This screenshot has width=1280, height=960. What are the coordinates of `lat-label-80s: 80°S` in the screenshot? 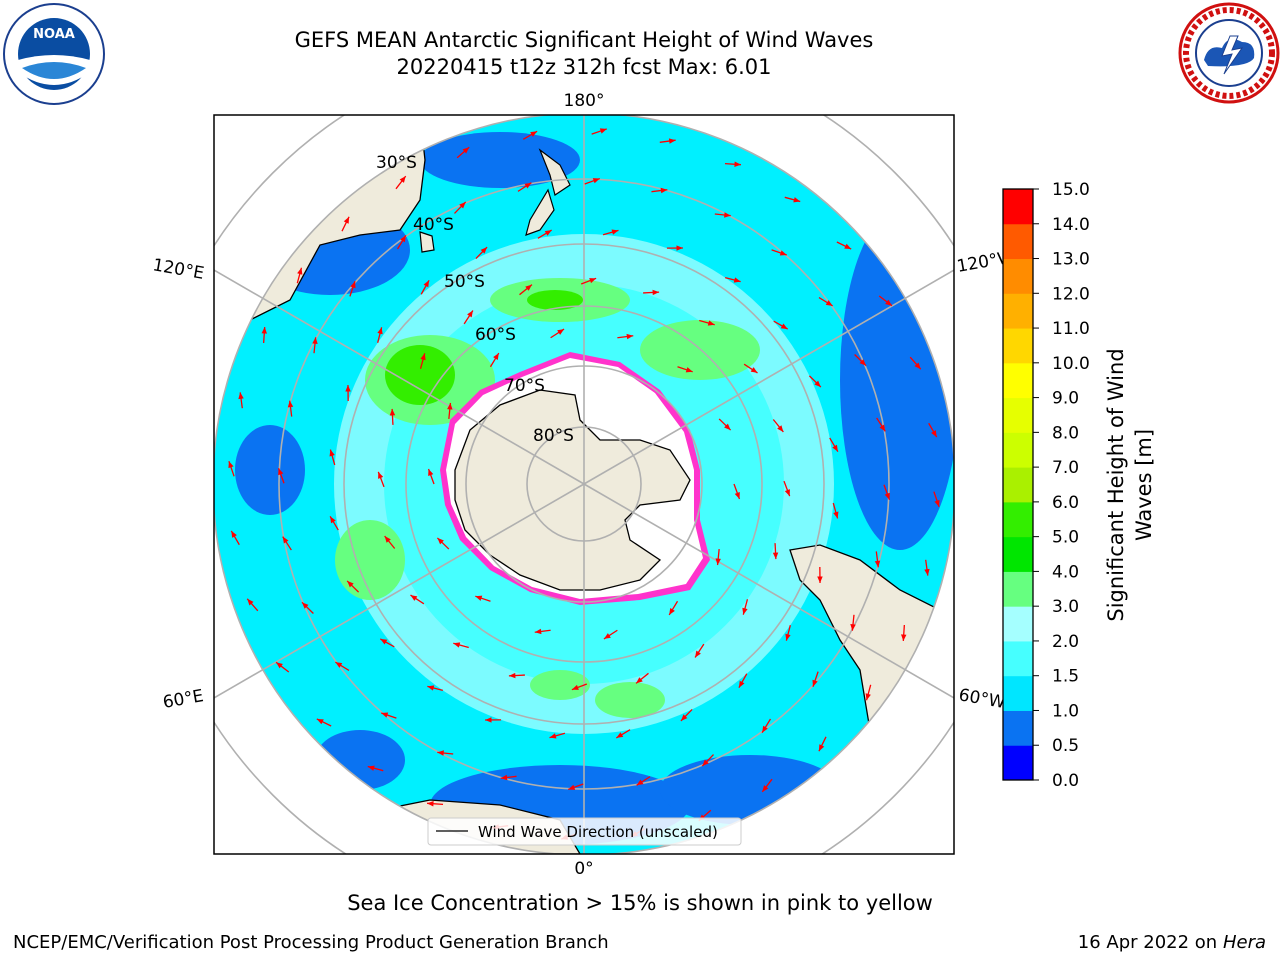 It's located at (553, 436).